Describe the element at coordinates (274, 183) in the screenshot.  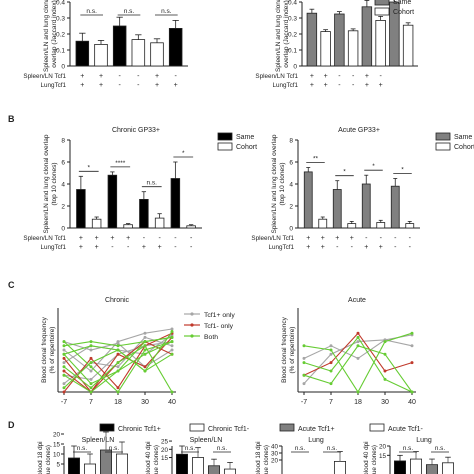
I see `y-axis-label: Spleen/LN and lung clonal overlap` at that location.